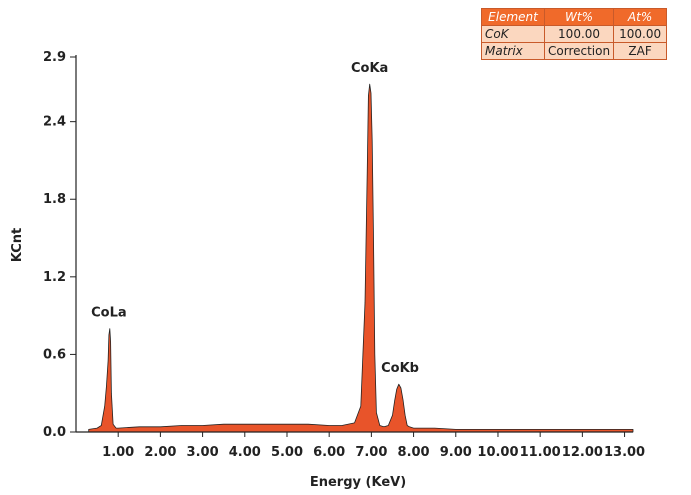 Image resolution: width=691 pixels, height=495 pixels. I want to click on y-tick-label: 0.6, so click(54, 354).